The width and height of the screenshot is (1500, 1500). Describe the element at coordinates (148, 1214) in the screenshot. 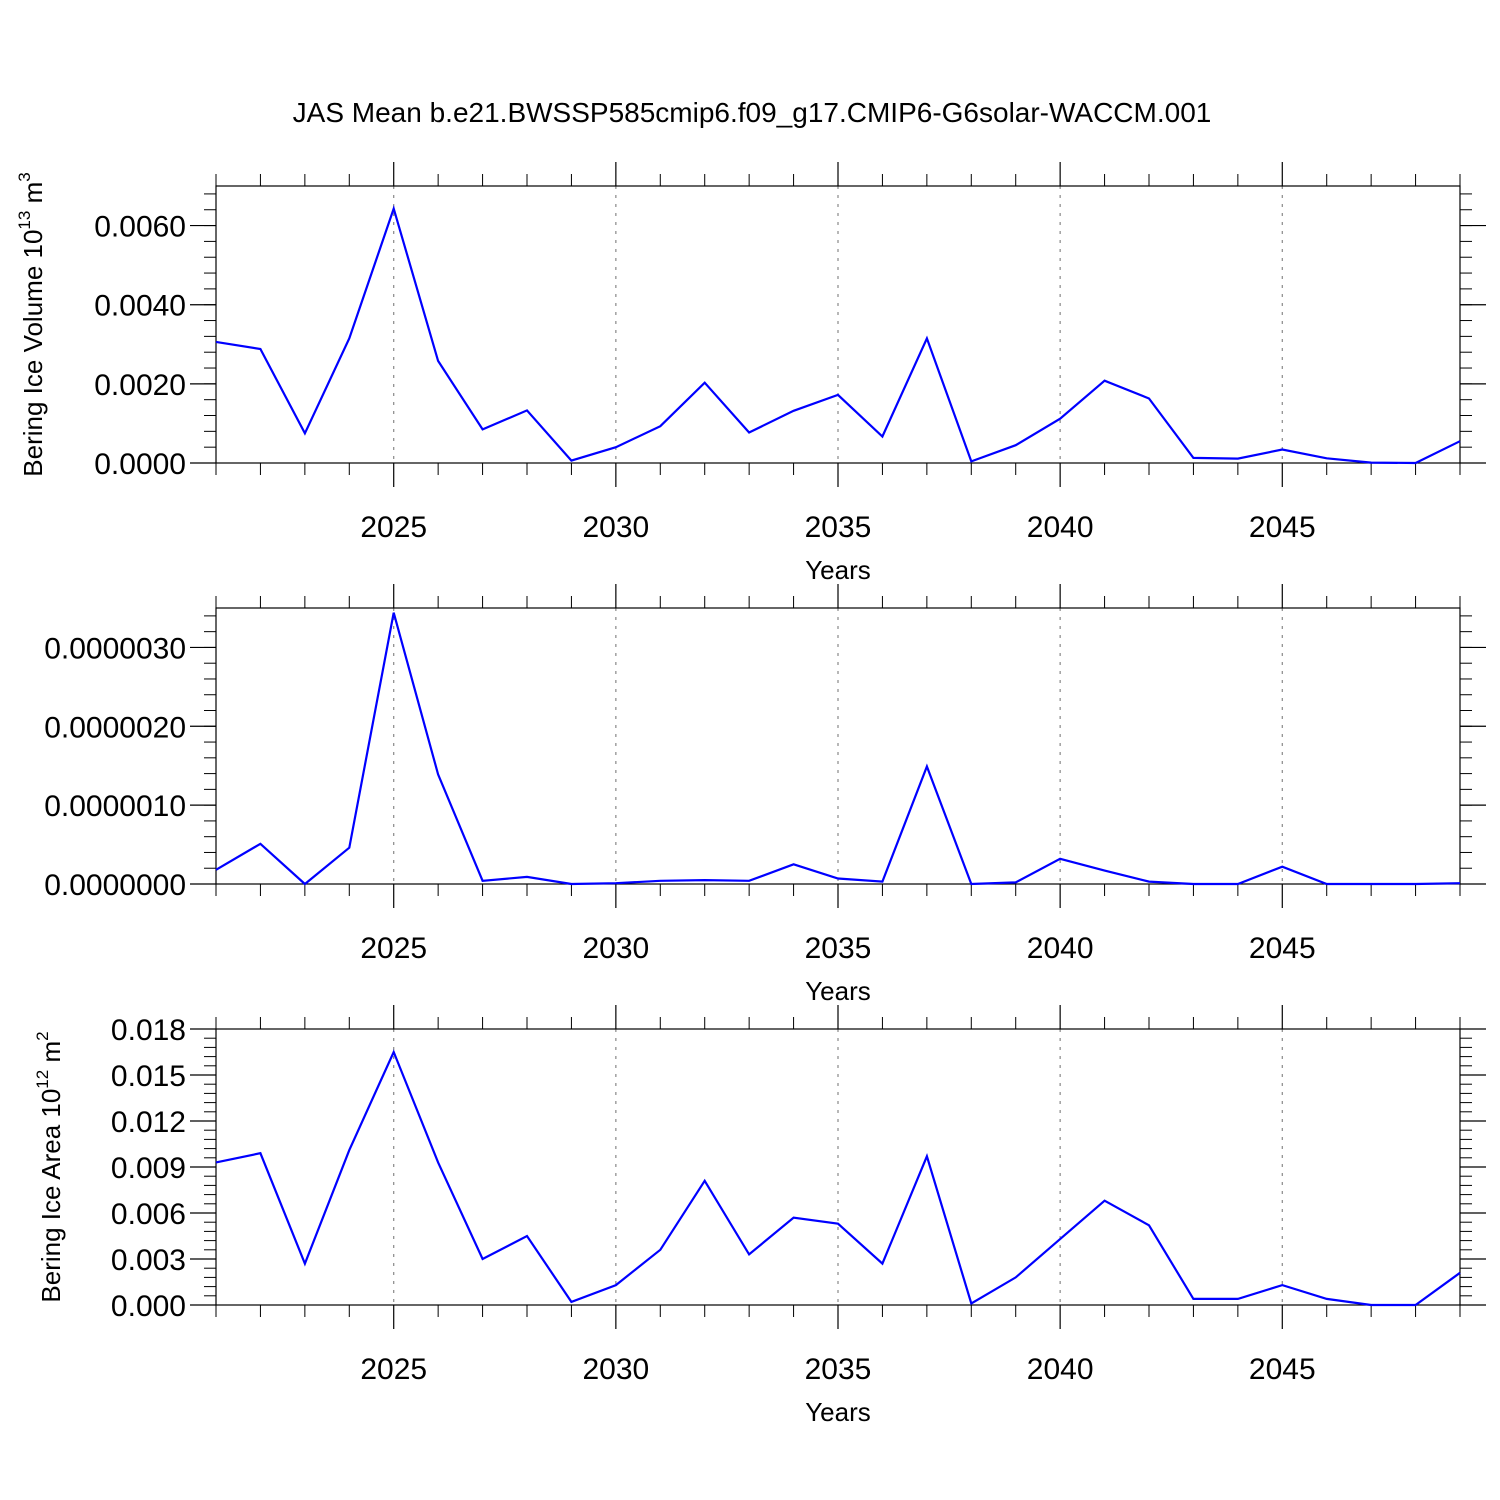

I see `y-tick-label: 0.006` at that location.